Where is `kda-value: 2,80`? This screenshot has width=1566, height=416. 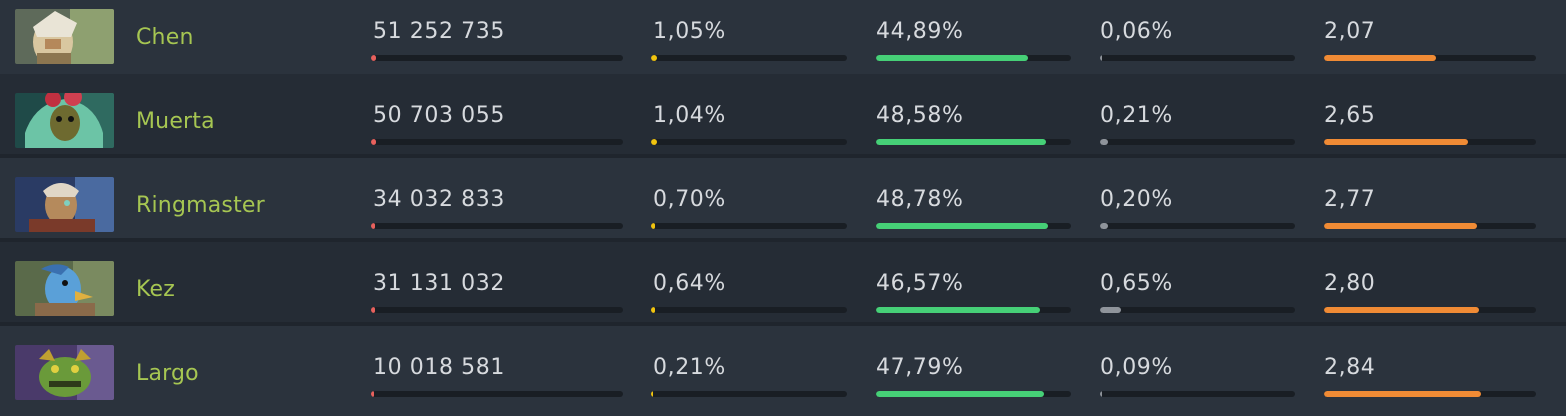
kda-value: 2,80 is located at coordinates (1350, 283).